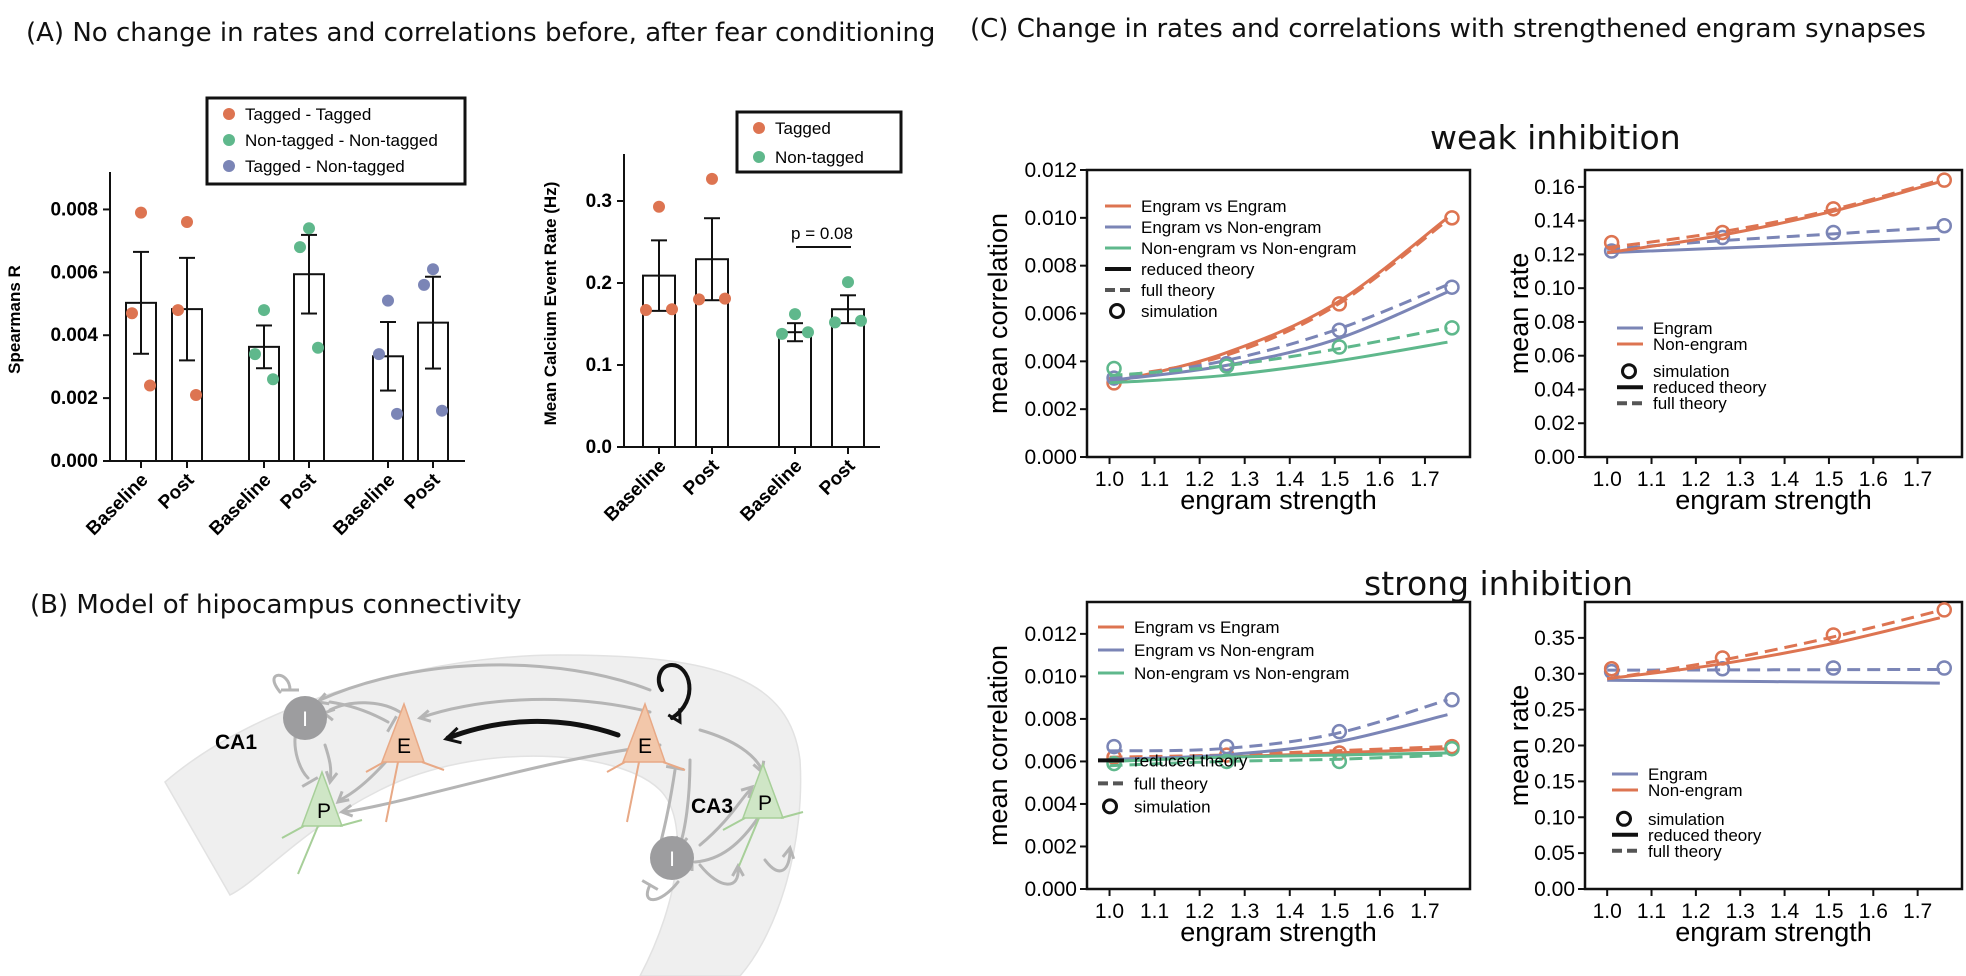 The height and width of the screenshot is (976, 1966). Describe the element at coordinates (533, 729) in the screenshot. I see `engram-connection-arrow` at that location.